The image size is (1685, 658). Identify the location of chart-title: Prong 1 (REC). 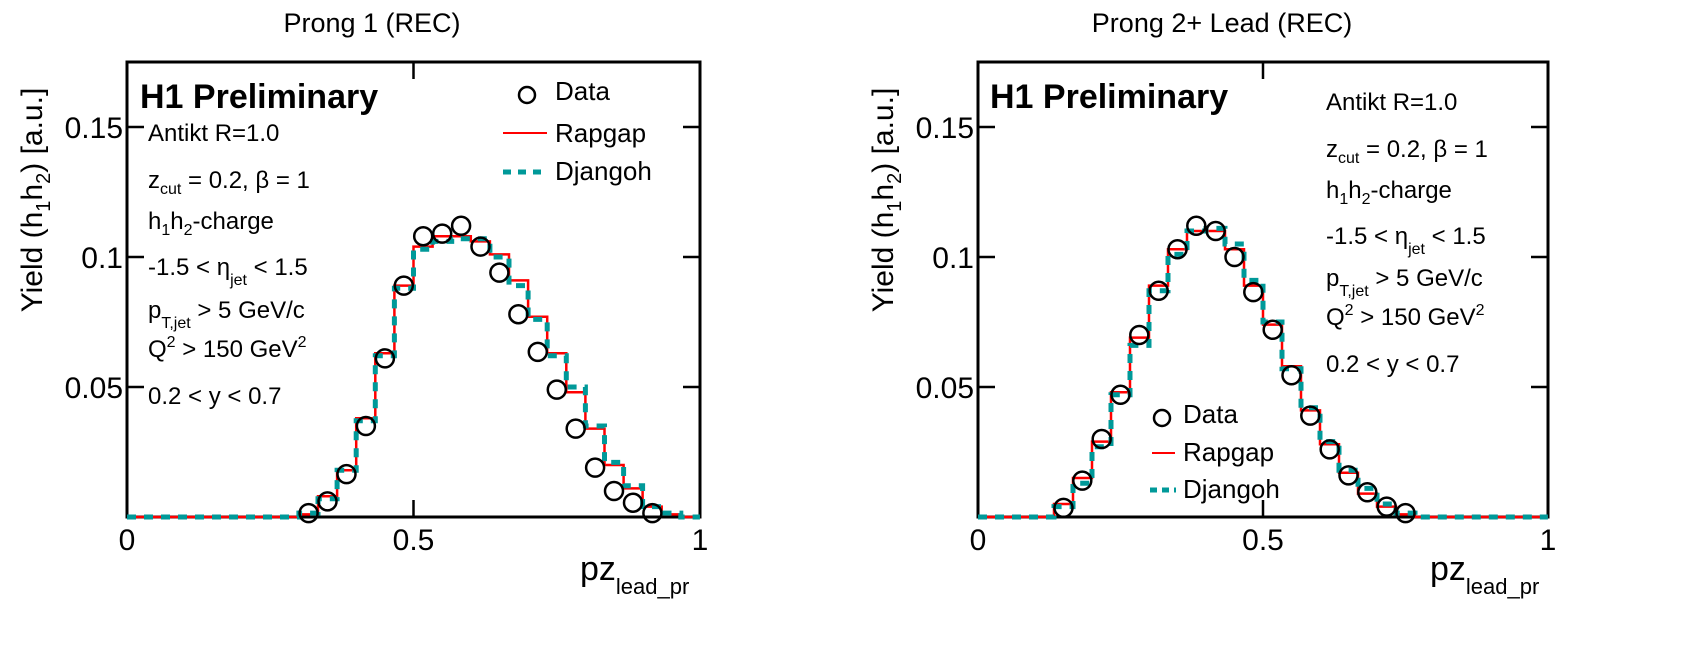
(371, 23).